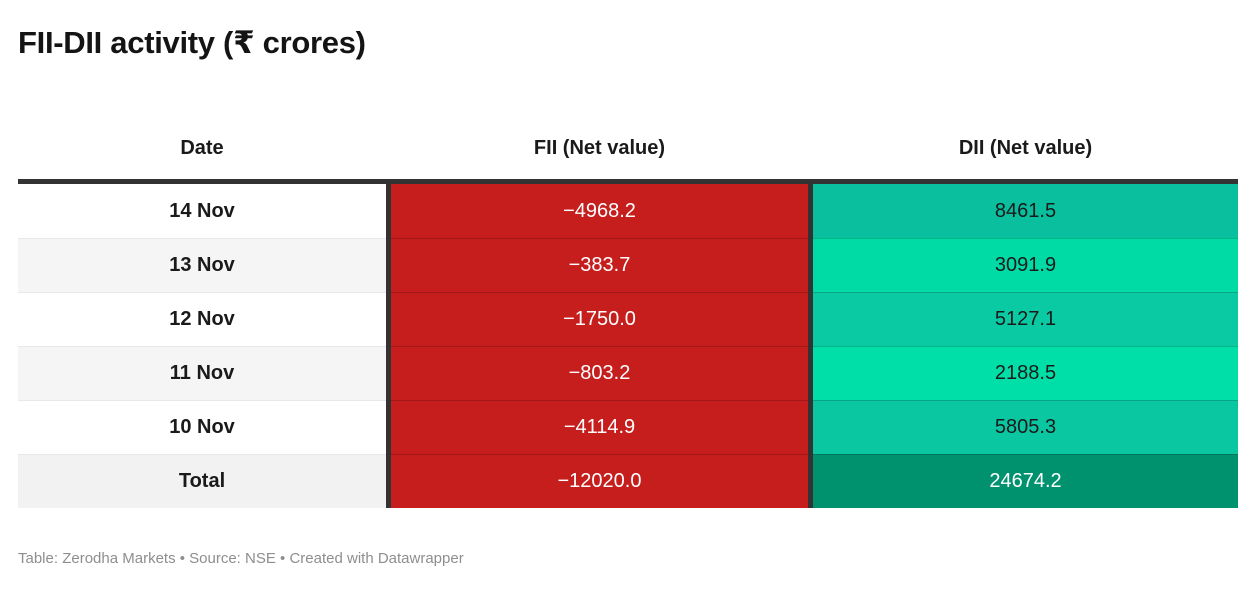  I want to click on date-cell: 14 Nov, so click(202, 211).